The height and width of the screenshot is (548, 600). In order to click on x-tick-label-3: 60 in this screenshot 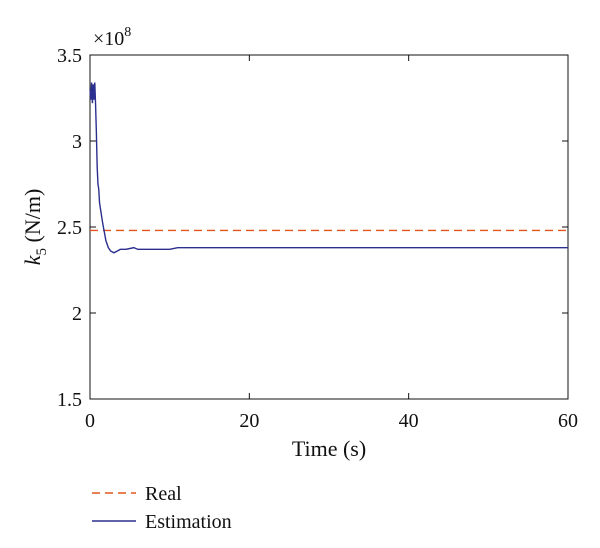, I will do `click(568, 421)`.